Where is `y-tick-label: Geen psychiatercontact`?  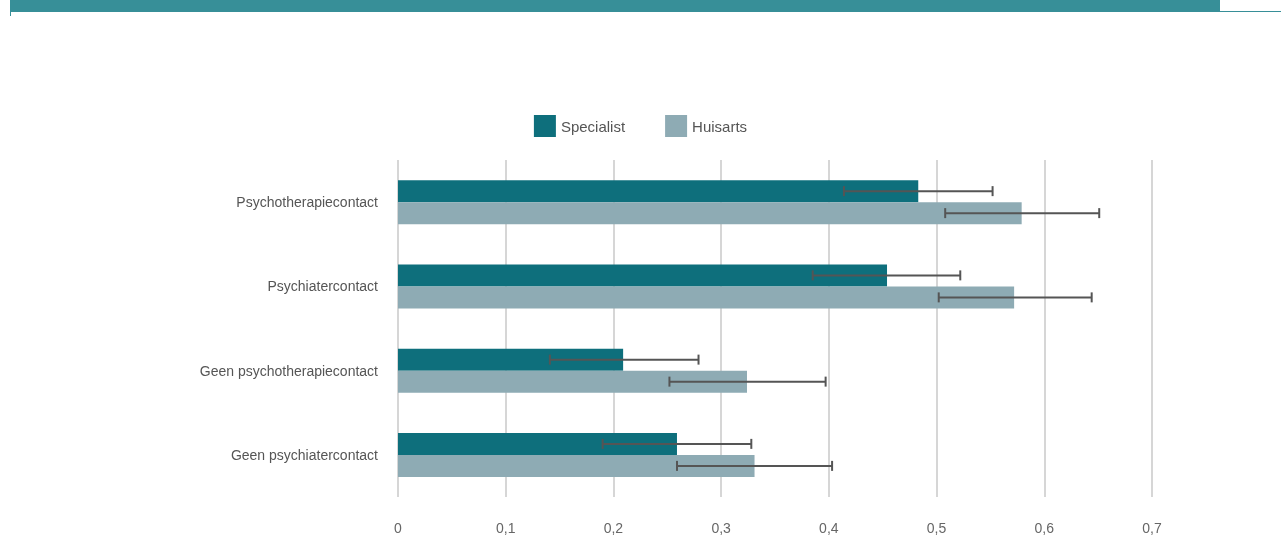 y-tick-label: Geen psychiatercontact is located at coordinates (304, 454).